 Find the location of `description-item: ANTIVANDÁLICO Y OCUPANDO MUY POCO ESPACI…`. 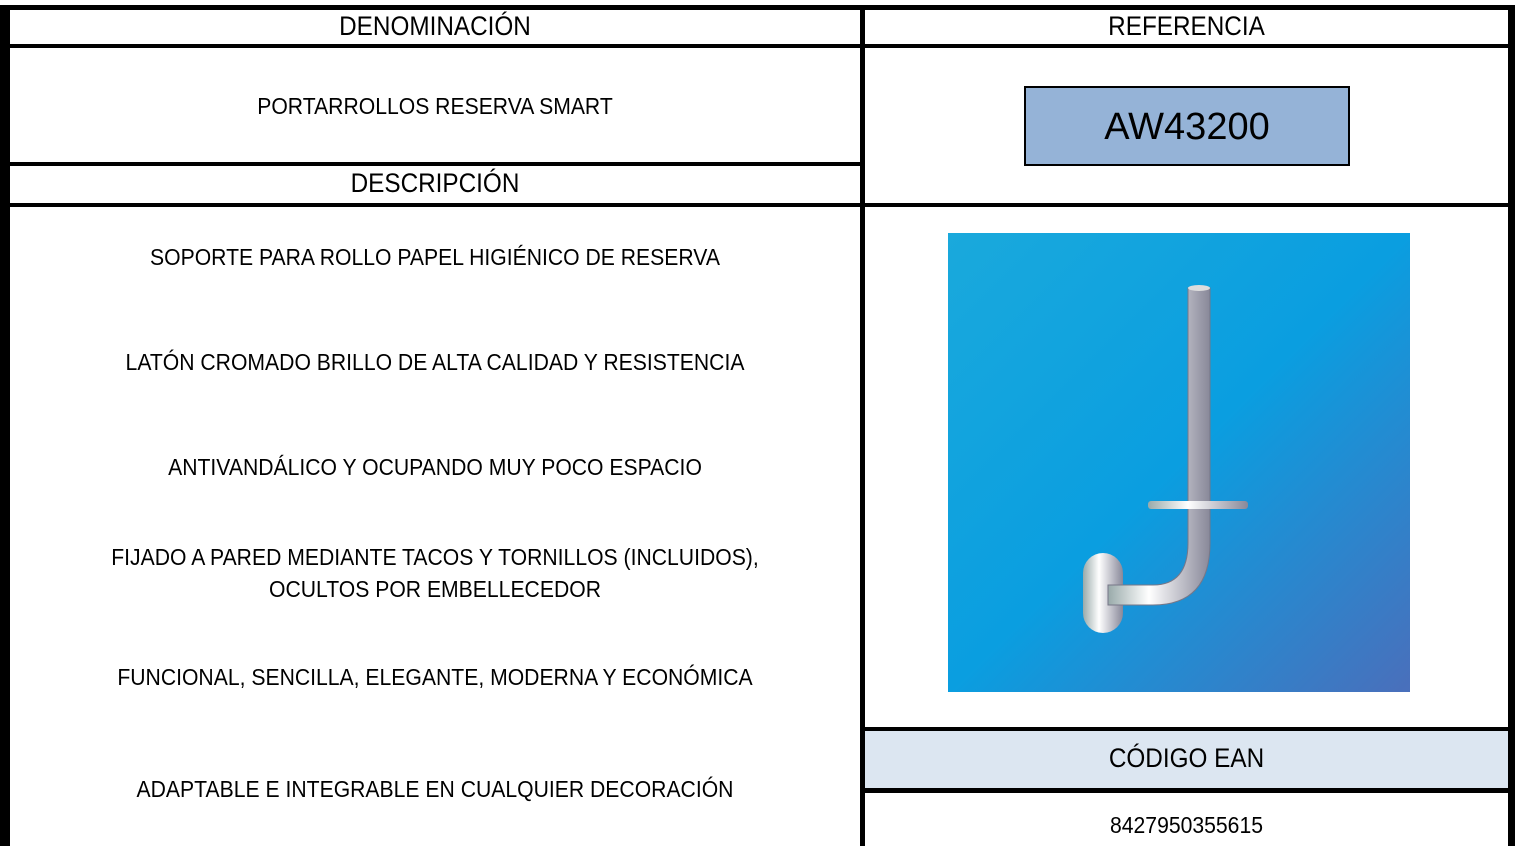

description-item: ANTIVANDÁLICO Y OCUPANDO MUY POCO ESPACI… is located at coordinates (435, 467).